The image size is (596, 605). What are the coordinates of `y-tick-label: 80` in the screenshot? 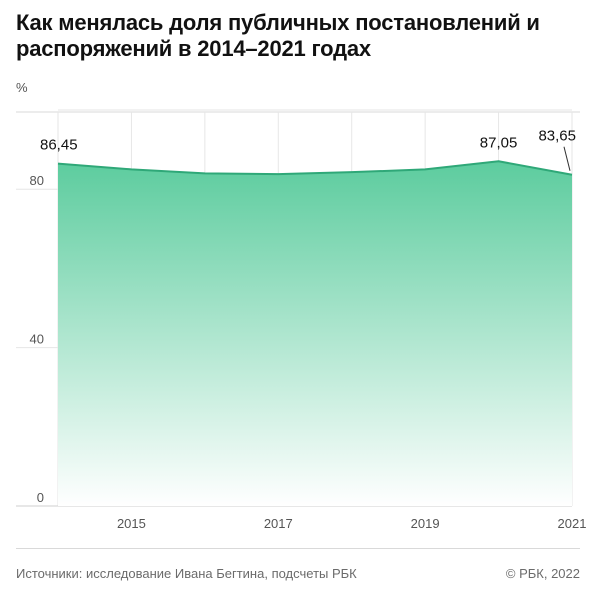 It's located at (37, 180).